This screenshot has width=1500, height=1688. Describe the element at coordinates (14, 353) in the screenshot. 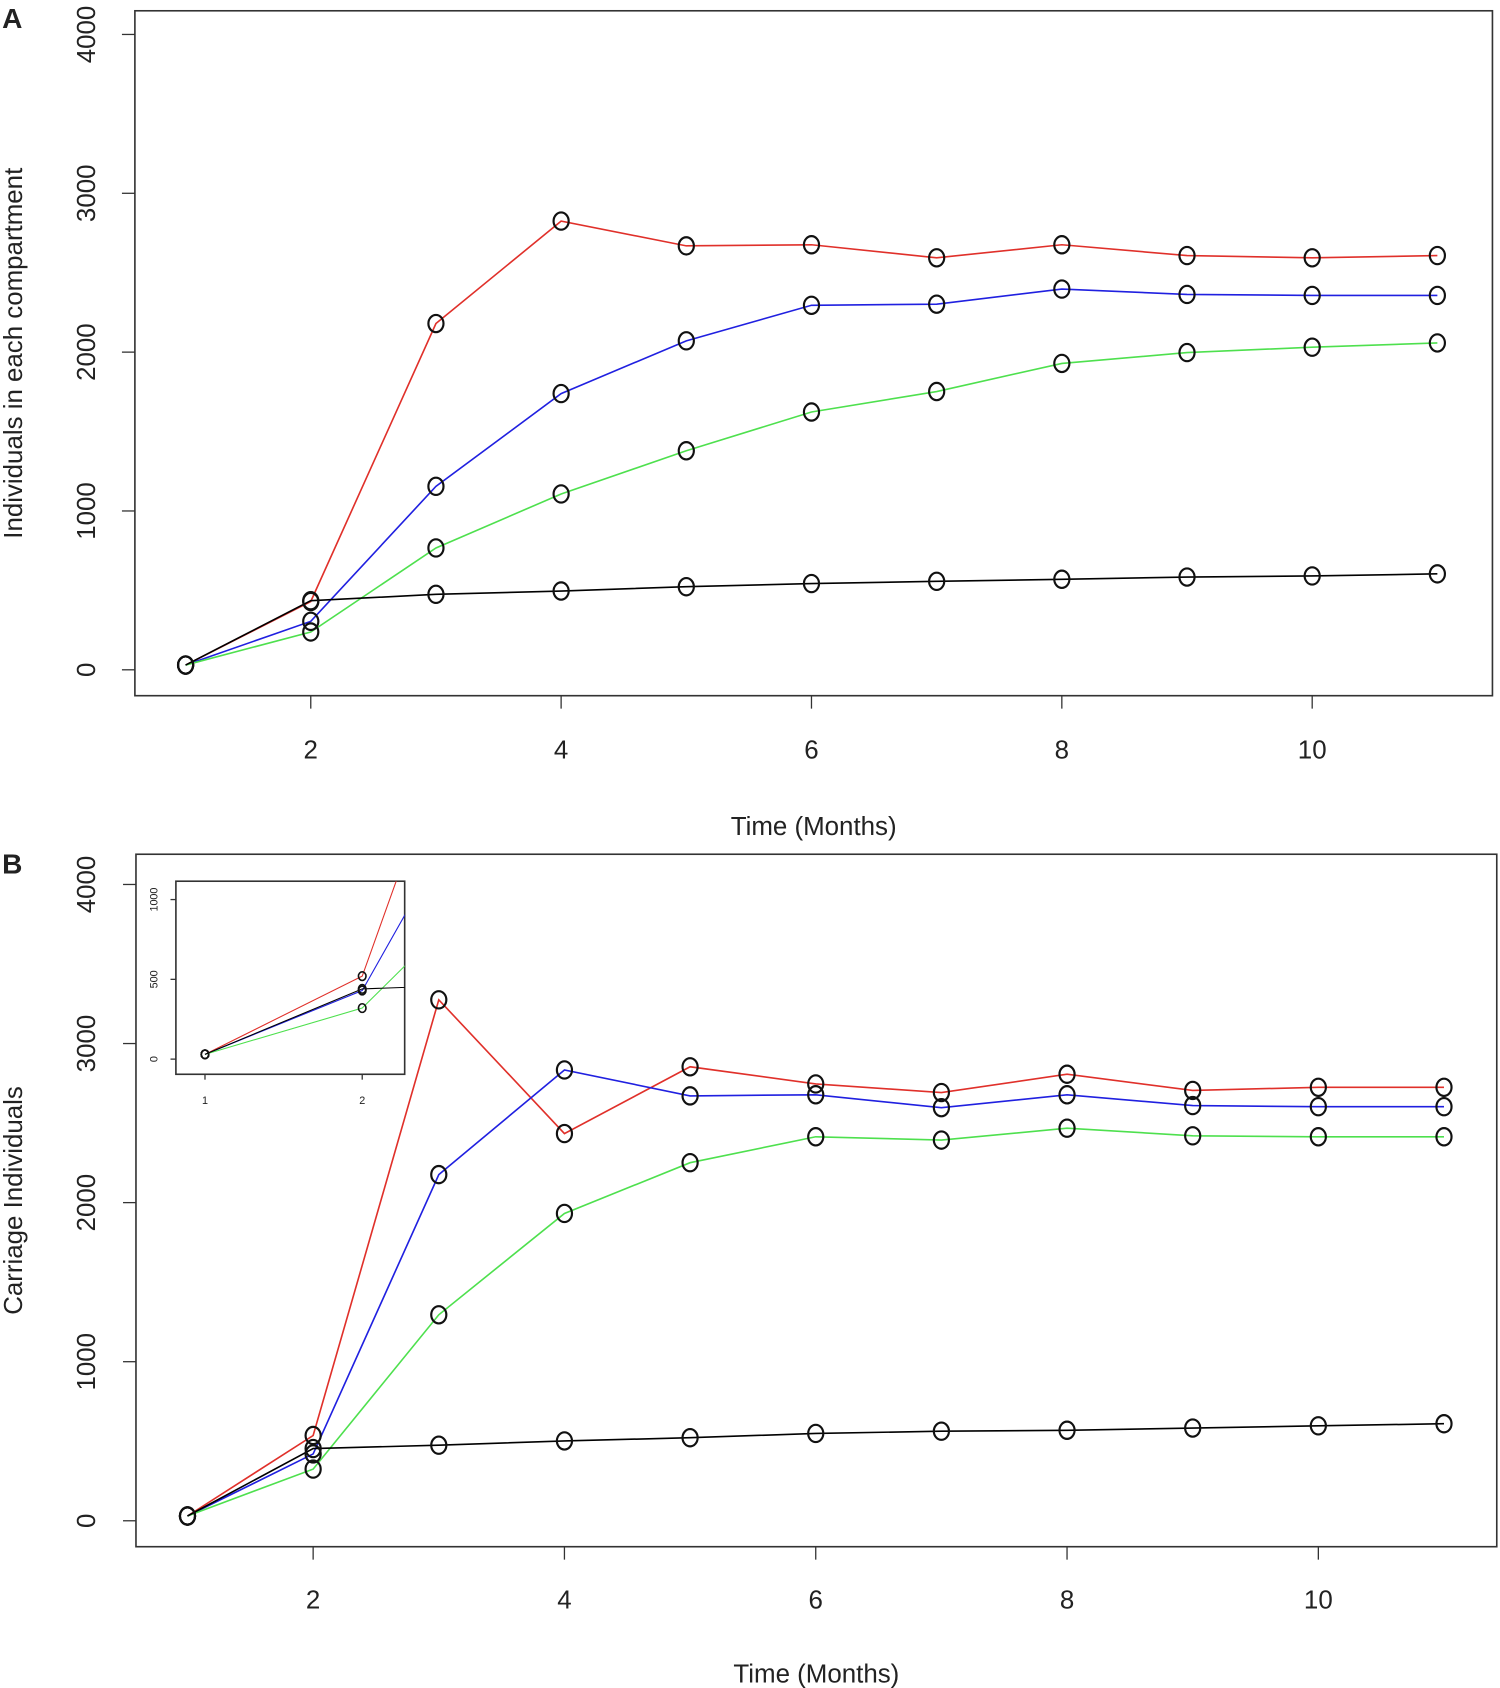

I see `y-axis-title: Individuals in each compartment` at that location.